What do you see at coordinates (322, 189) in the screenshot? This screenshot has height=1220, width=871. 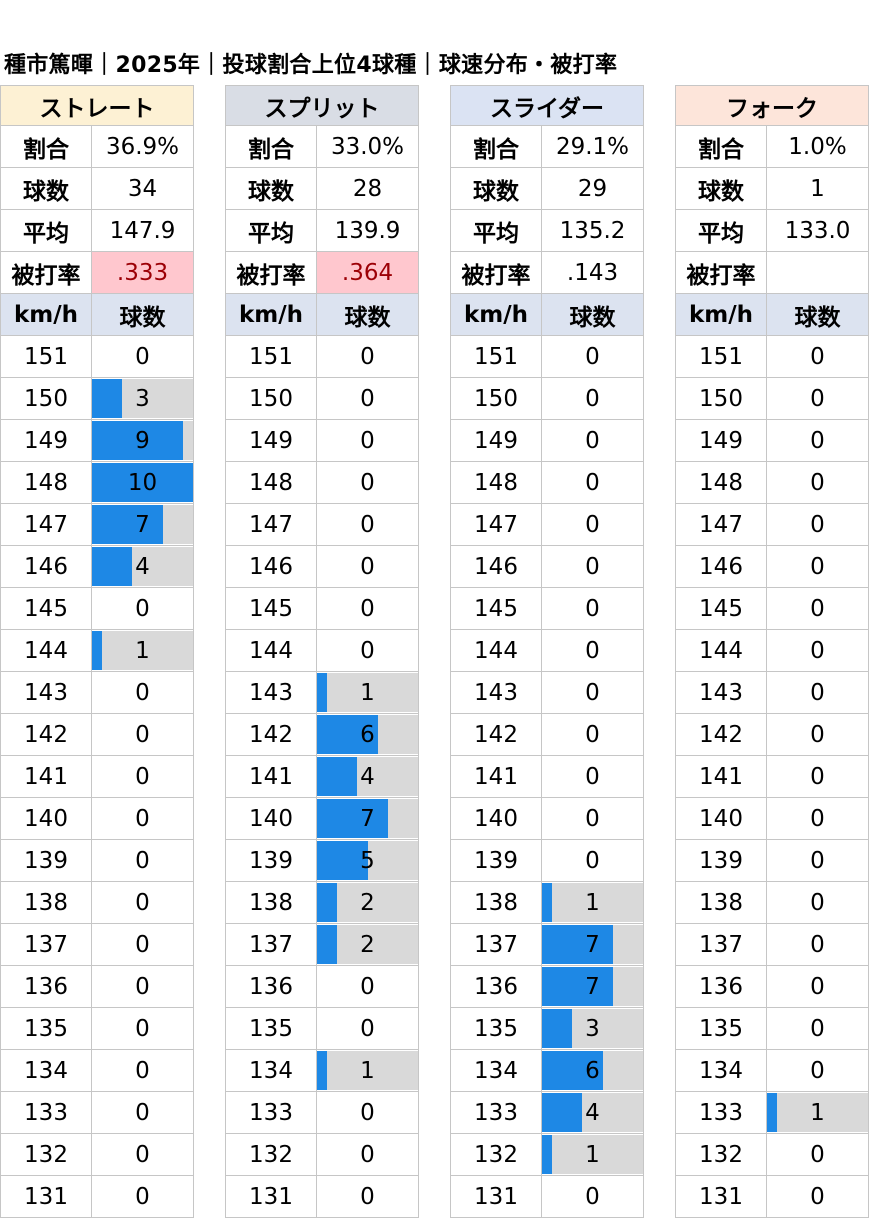 I see `count-row: 球数 28` at bounding box center [322, 189].